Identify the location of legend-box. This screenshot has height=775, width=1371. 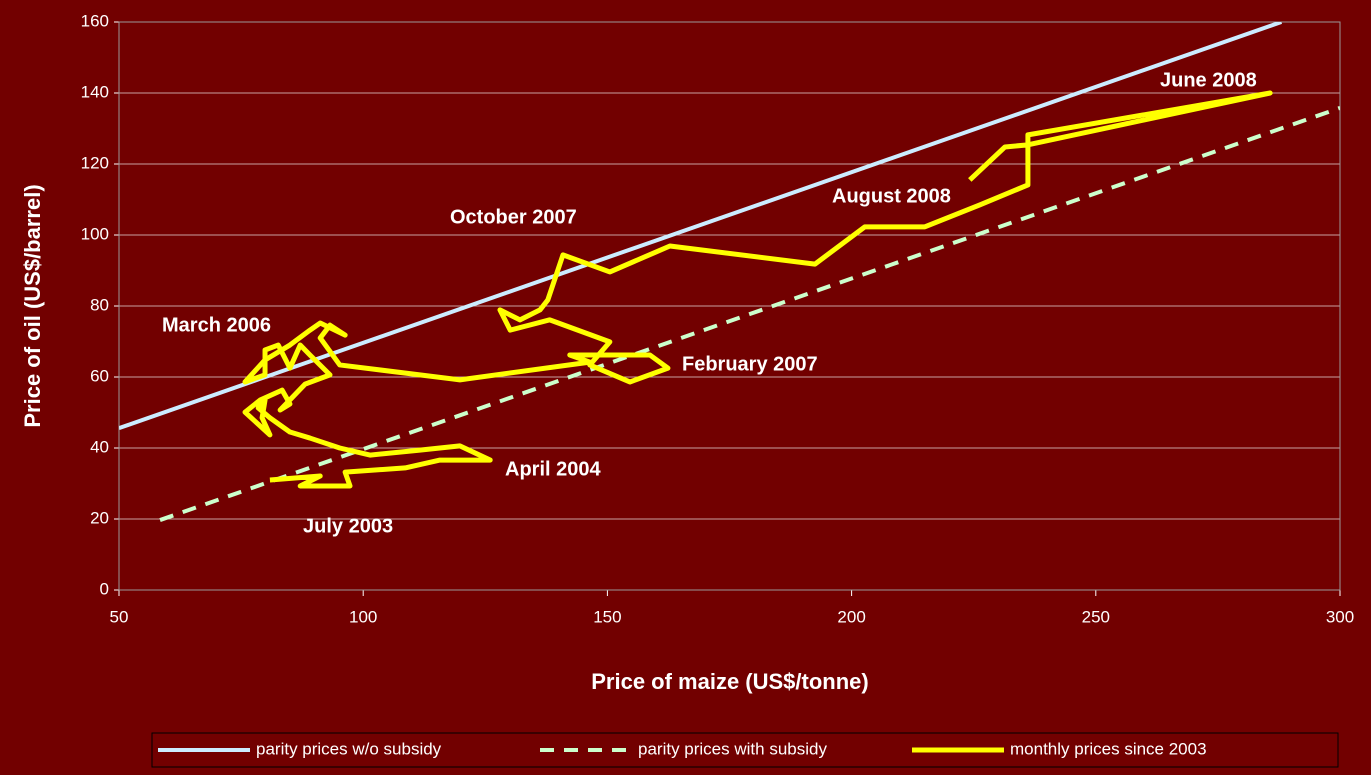
(745, 750).